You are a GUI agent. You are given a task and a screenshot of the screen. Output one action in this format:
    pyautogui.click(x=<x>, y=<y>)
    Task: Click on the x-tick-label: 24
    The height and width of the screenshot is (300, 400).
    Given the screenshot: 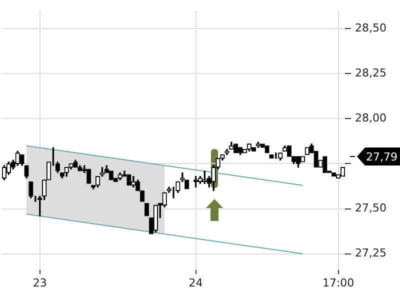 What is the action you would take?
    pyautogui.click(x=195, y=283)
    